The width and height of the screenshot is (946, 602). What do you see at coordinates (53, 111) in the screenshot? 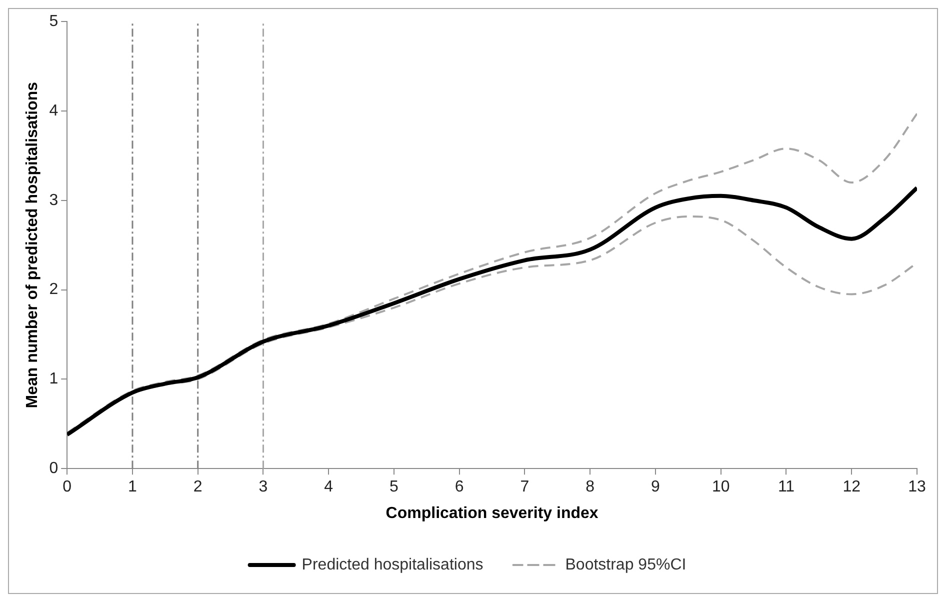
I see `y-tick-label: 4` at bounding box center [53, 111].